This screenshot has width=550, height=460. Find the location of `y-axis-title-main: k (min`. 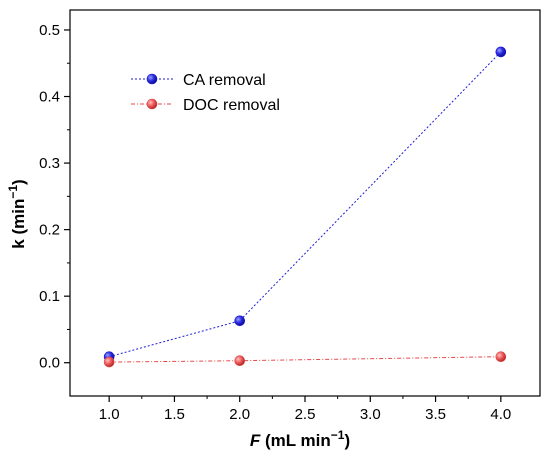

y-axis-title-main: k (min is located at coordinates (18, 224).